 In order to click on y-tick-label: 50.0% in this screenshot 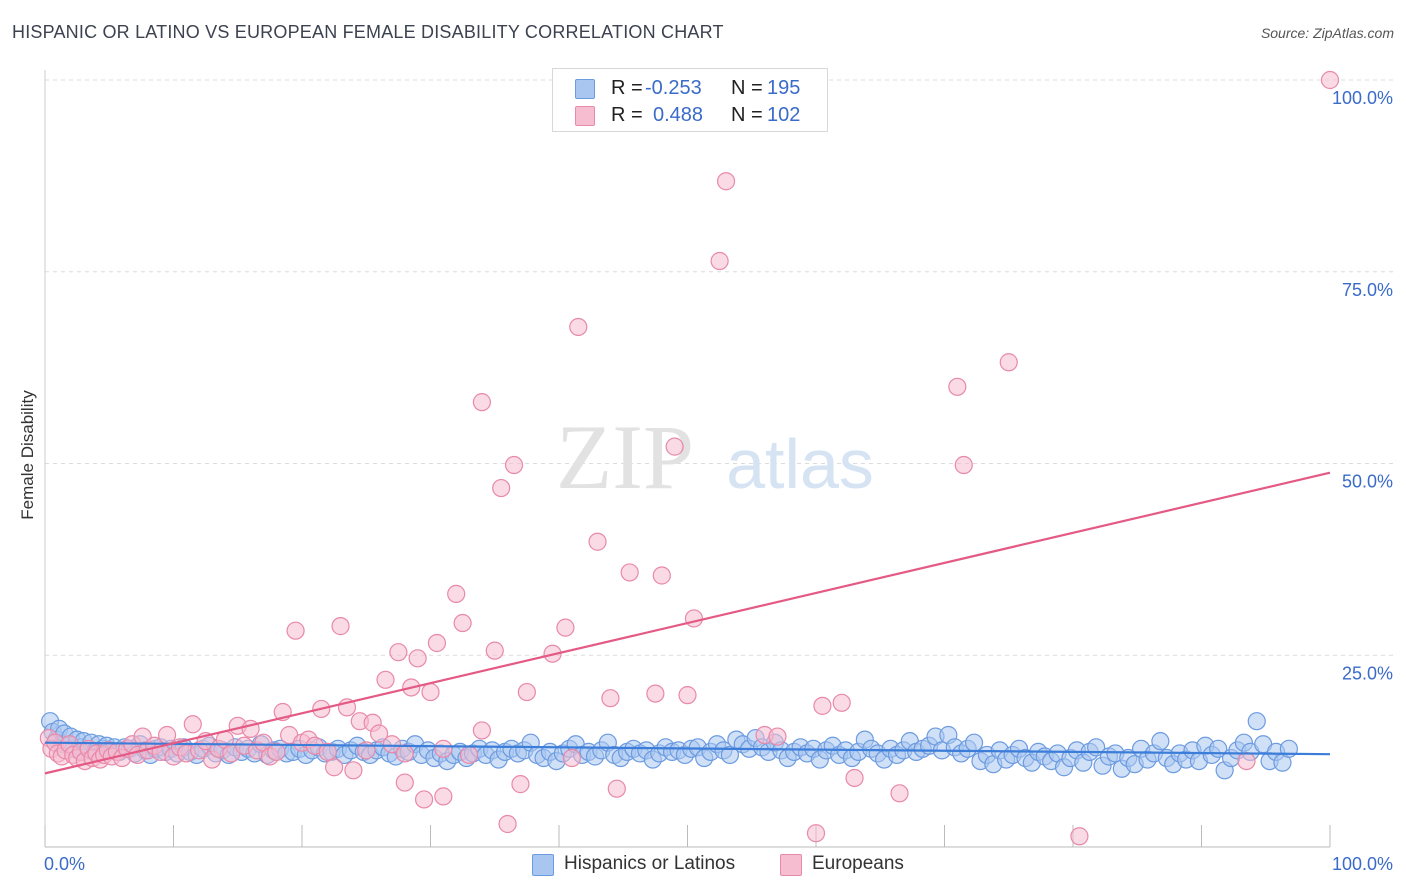, I will do `click(1367, 482)`.